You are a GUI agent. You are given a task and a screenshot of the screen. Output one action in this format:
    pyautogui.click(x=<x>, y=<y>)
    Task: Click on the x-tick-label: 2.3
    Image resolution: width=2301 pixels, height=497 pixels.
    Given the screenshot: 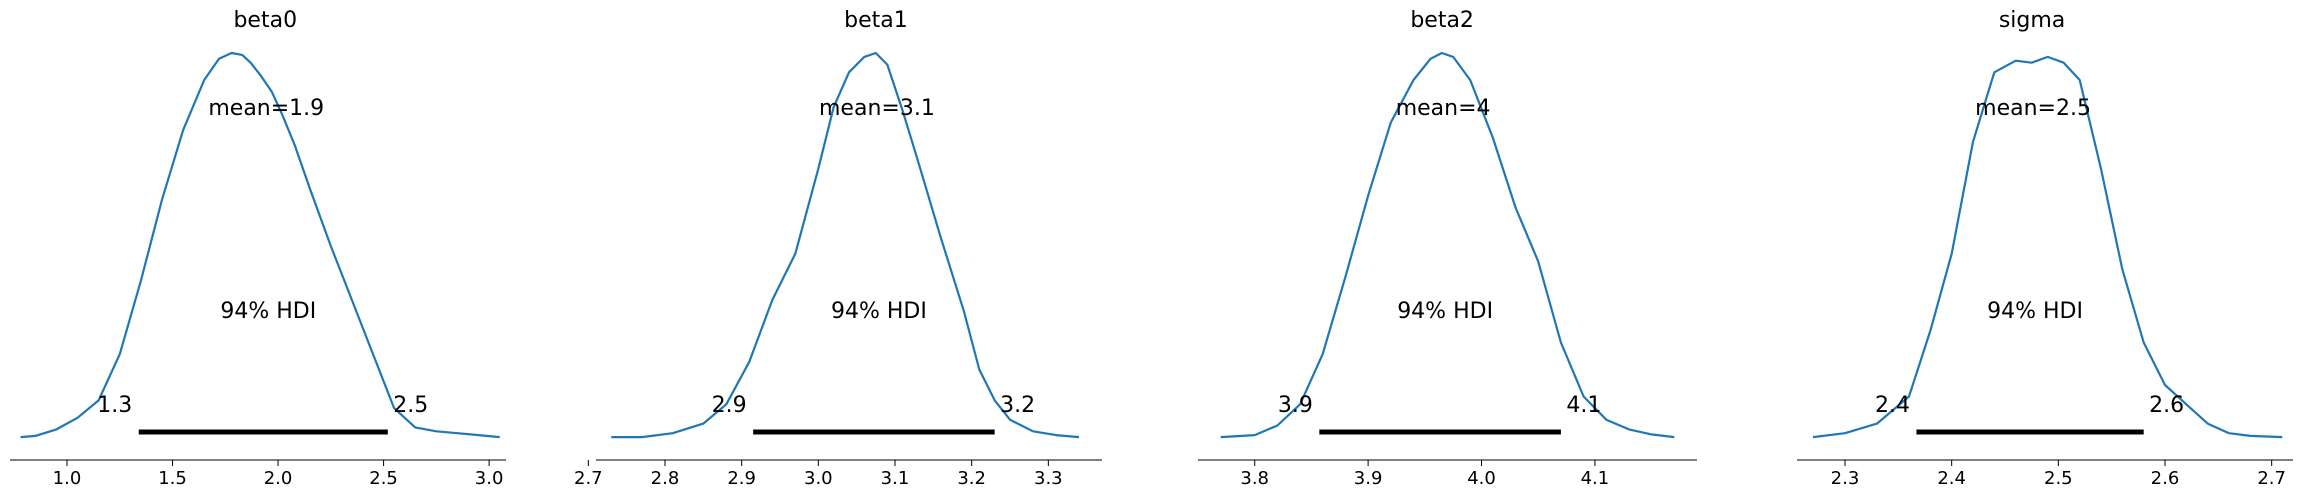 What is the action you would take?
    pyautogui.click(x=1845, y=478)
    